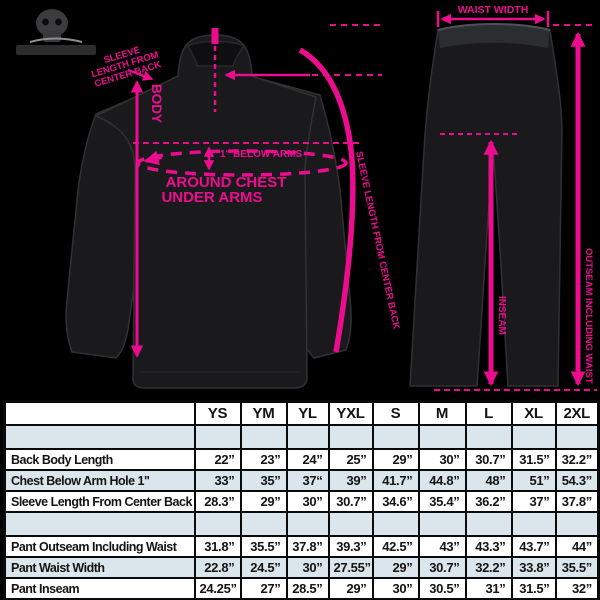 This screenshot has height=600, width=600. Describe the element at coordinates (156, 103) in the screenshot. I see `body-label: BODY` at that location.